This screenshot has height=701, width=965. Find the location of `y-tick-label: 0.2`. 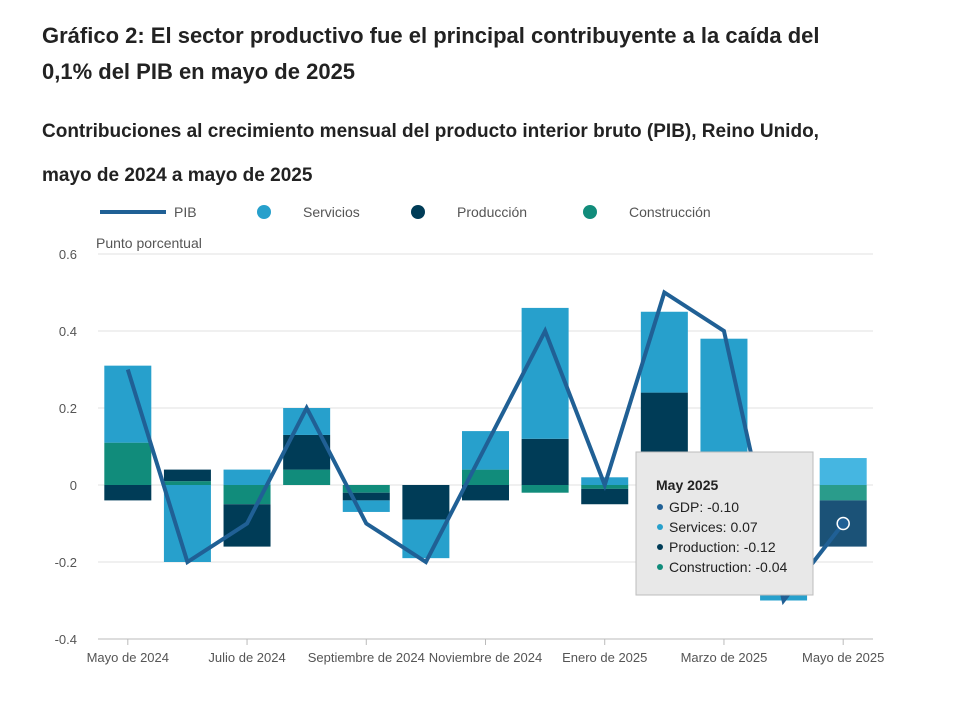

y-tick-label: 0.2 is located at coordinates (68, 408).